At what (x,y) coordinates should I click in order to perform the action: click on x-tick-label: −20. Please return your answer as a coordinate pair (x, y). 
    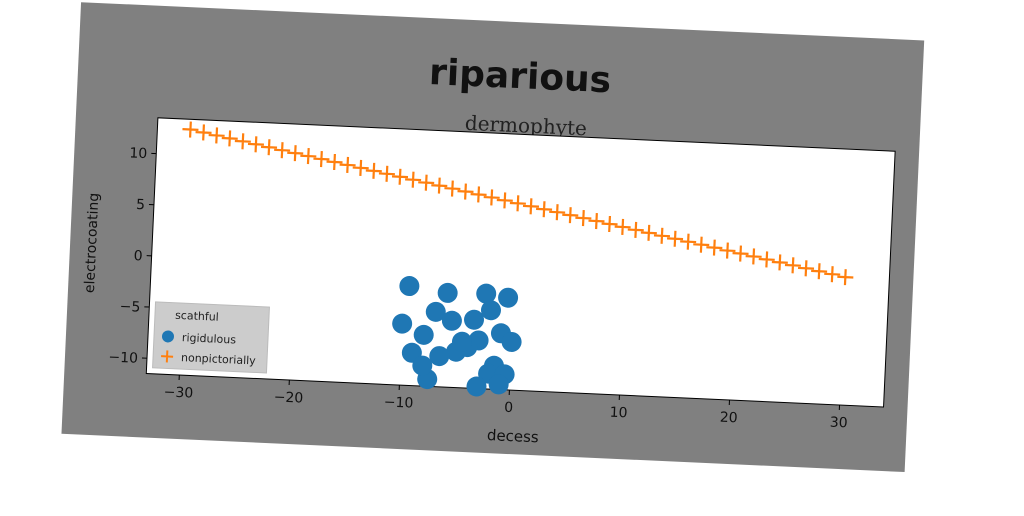
    Looking at the image, I should click on (288, 397).